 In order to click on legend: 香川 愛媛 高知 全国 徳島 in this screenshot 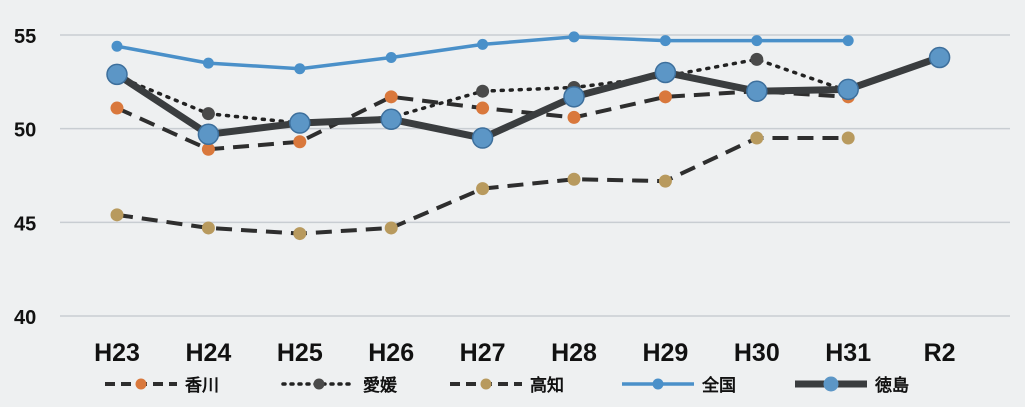, I will do `click(507, 385)`.